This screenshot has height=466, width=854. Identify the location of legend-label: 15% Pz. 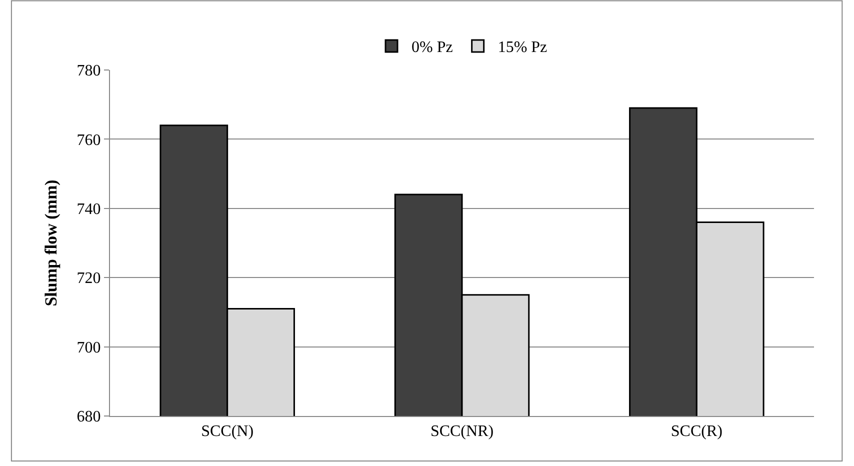
(523, 47).